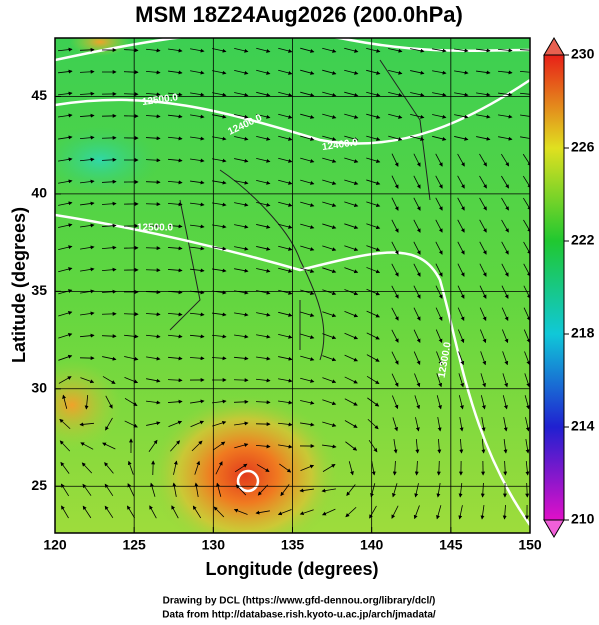 This screenshot has width=599, height=625. Describe the element at coordinates (451, 545) in the screenshot. I see `x-tick-label: 145` at that location.